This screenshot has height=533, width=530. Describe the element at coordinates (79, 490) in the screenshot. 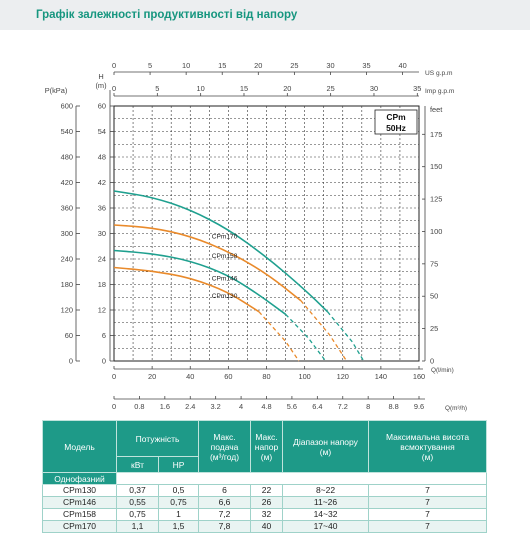

I see `cell-model: CPm130` at that location.